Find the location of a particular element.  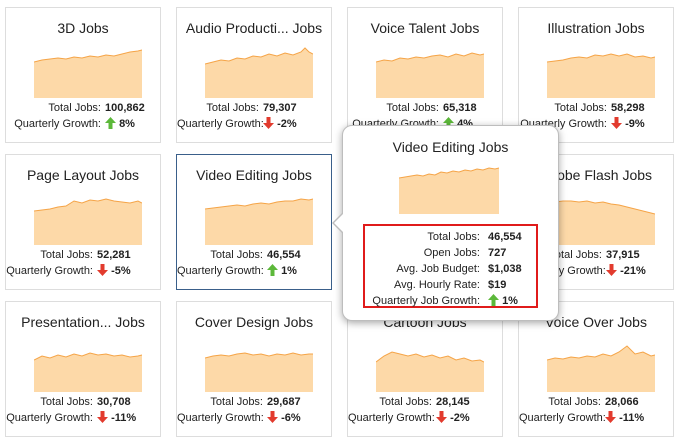

card-stats: Total Jobs: 28,145 Quarterly Growth: -2% is located at coordinates (425, 410).